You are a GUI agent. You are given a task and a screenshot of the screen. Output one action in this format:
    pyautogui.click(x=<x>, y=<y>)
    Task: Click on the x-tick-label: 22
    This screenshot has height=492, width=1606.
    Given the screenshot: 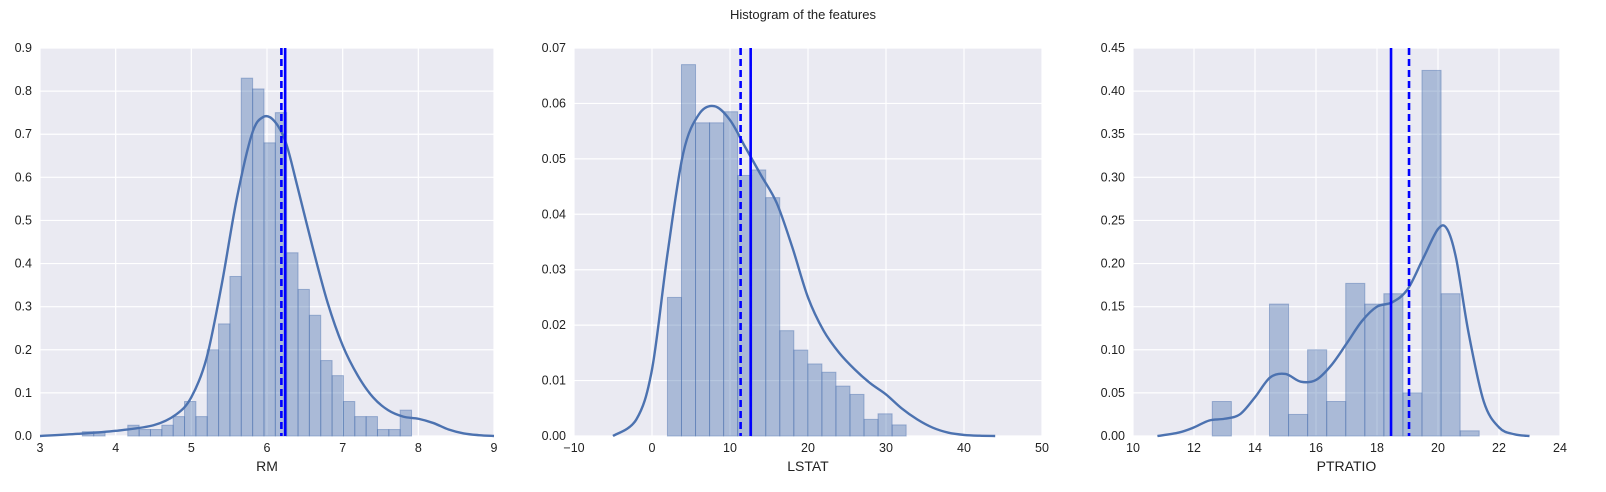 What is the action you would take?
    pyautogui.click(x=1499, y=448)
    